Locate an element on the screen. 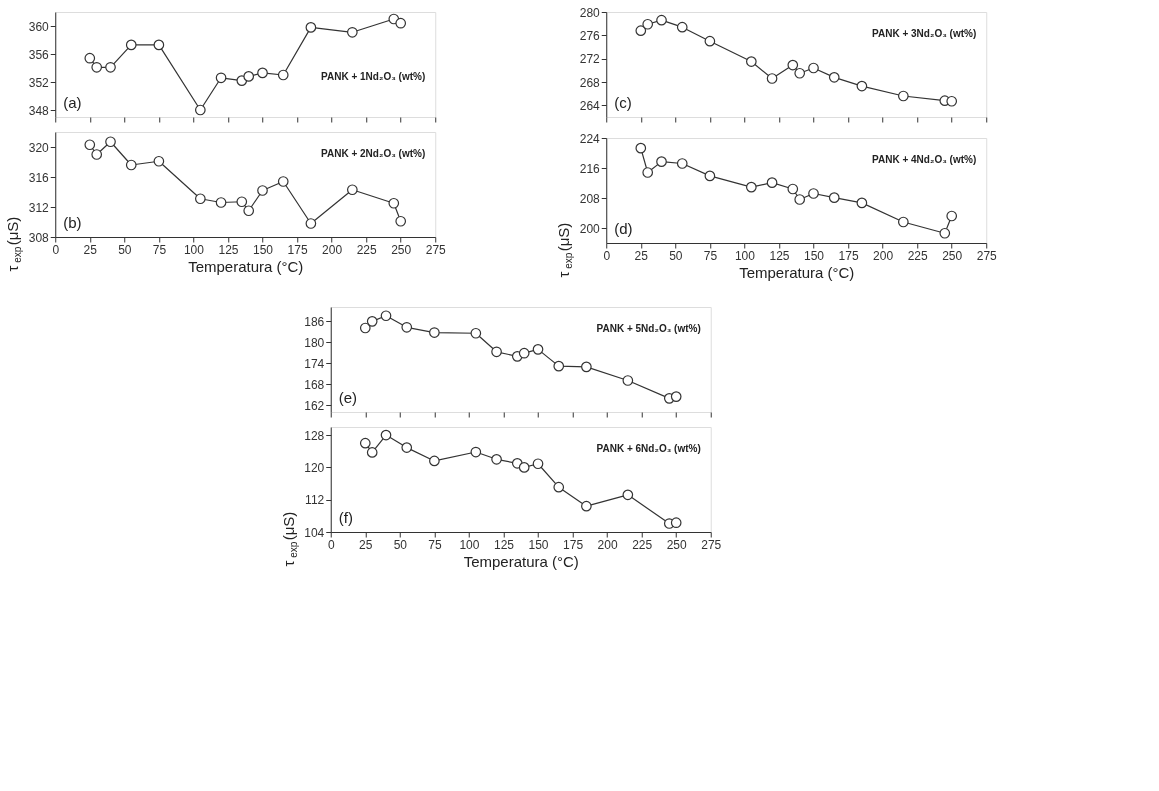 This screenshot has width=1159, height=791. annotation: PANK + 4Nd₂O₃ (wt%) is located at coordinates (924, 159).